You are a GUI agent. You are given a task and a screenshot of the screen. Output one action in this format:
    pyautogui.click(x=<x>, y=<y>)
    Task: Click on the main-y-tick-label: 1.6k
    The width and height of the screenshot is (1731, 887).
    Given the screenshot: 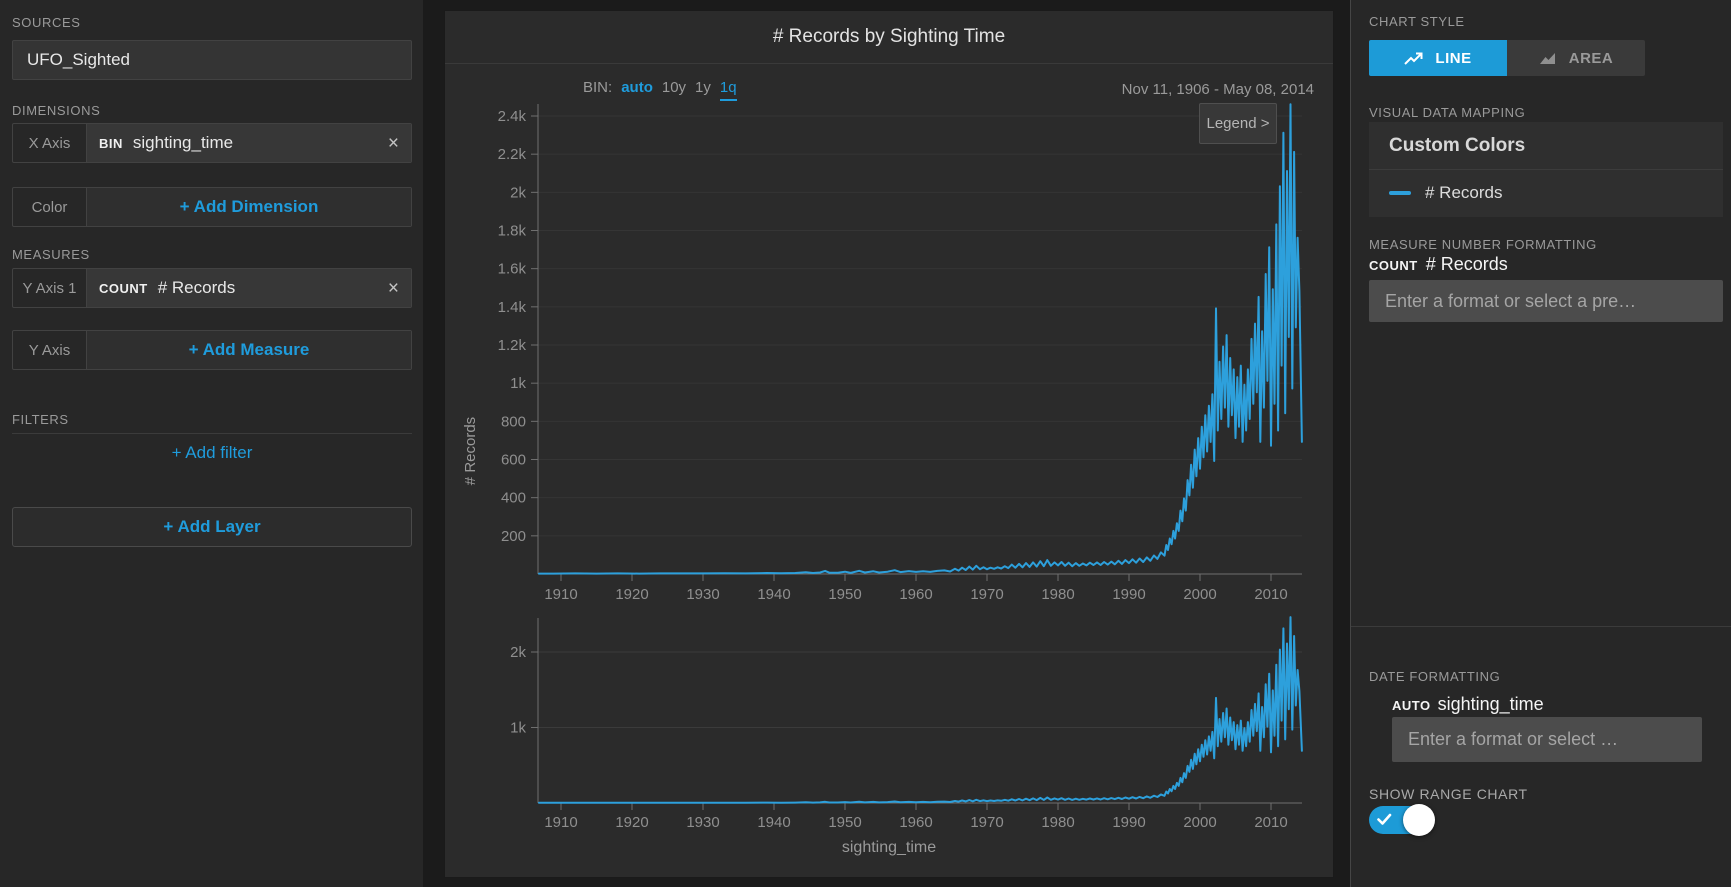 What is the action you would take?
    pyautogui.click(x=512, y=269)
    